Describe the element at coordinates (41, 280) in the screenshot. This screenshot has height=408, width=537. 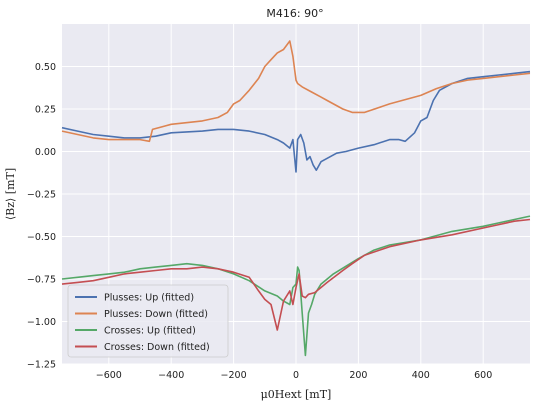
I see `y-tick-label: −0.75` at that location.